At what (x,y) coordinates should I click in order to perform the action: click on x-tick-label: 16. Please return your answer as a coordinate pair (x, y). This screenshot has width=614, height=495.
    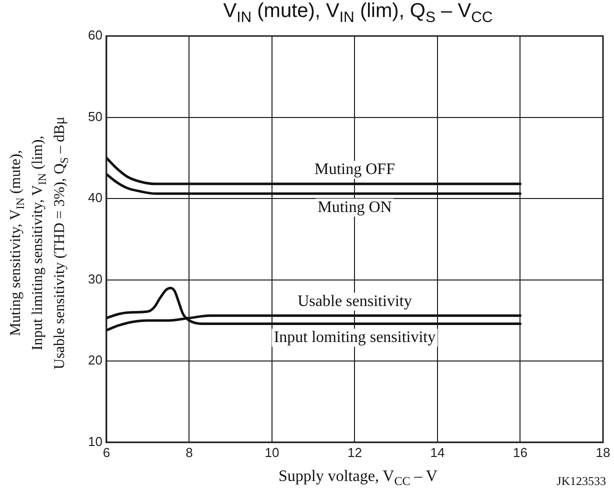
    Looking at the image, I should click on (520, 452).